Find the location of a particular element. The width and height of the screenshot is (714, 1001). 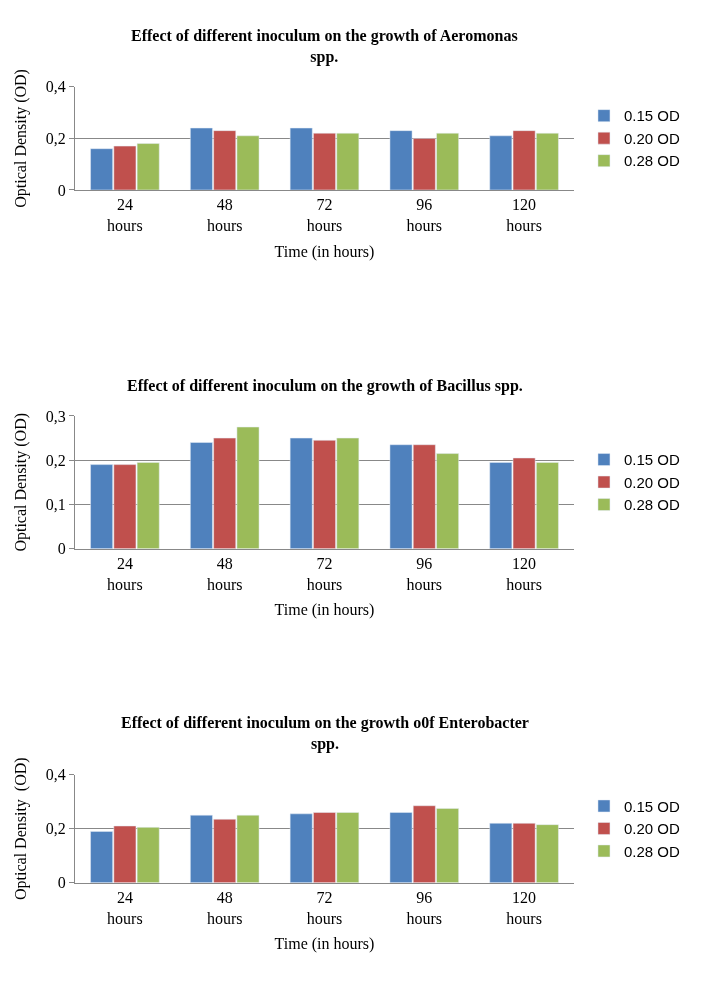

y-tick-label: 0,3 is located at coordinates (55, 416).